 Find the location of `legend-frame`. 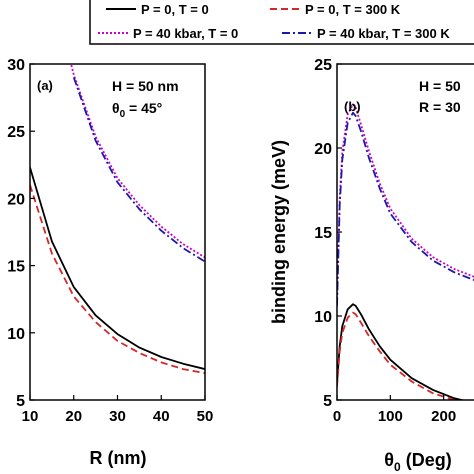

legend-frame is located at coordinates (281, 22).